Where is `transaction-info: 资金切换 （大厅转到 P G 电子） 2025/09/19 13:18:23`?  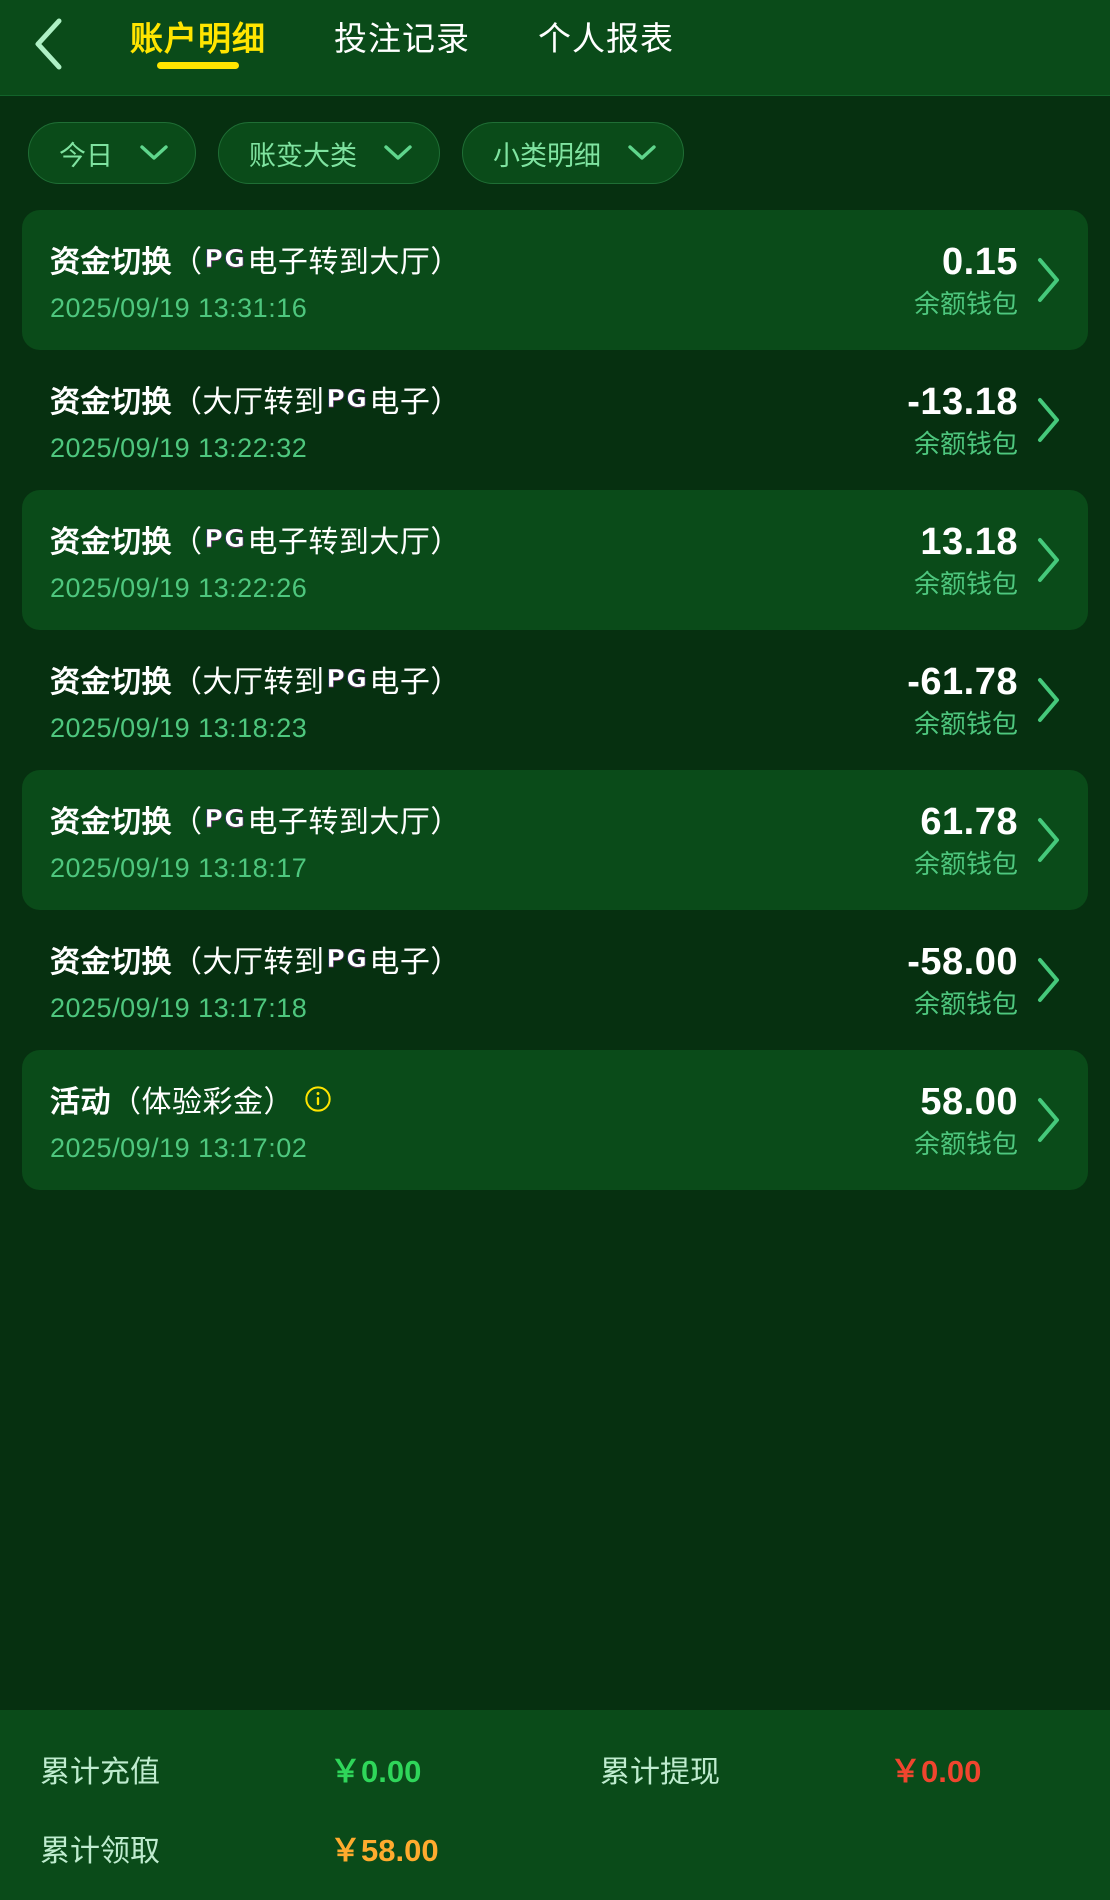
transaction-info: 资金切换 （大厅转到 P G 电子） 2025/09/19 13:18:23 is located at coordinates (255, 700).